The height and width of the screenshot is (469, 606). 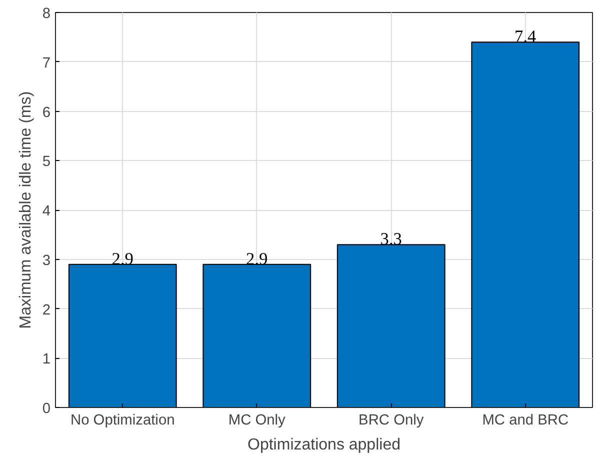 What do you see at coordinates (46, 14) in the screenshot?
I see `y-tick-label: 8` at bounding box center [46, 14].